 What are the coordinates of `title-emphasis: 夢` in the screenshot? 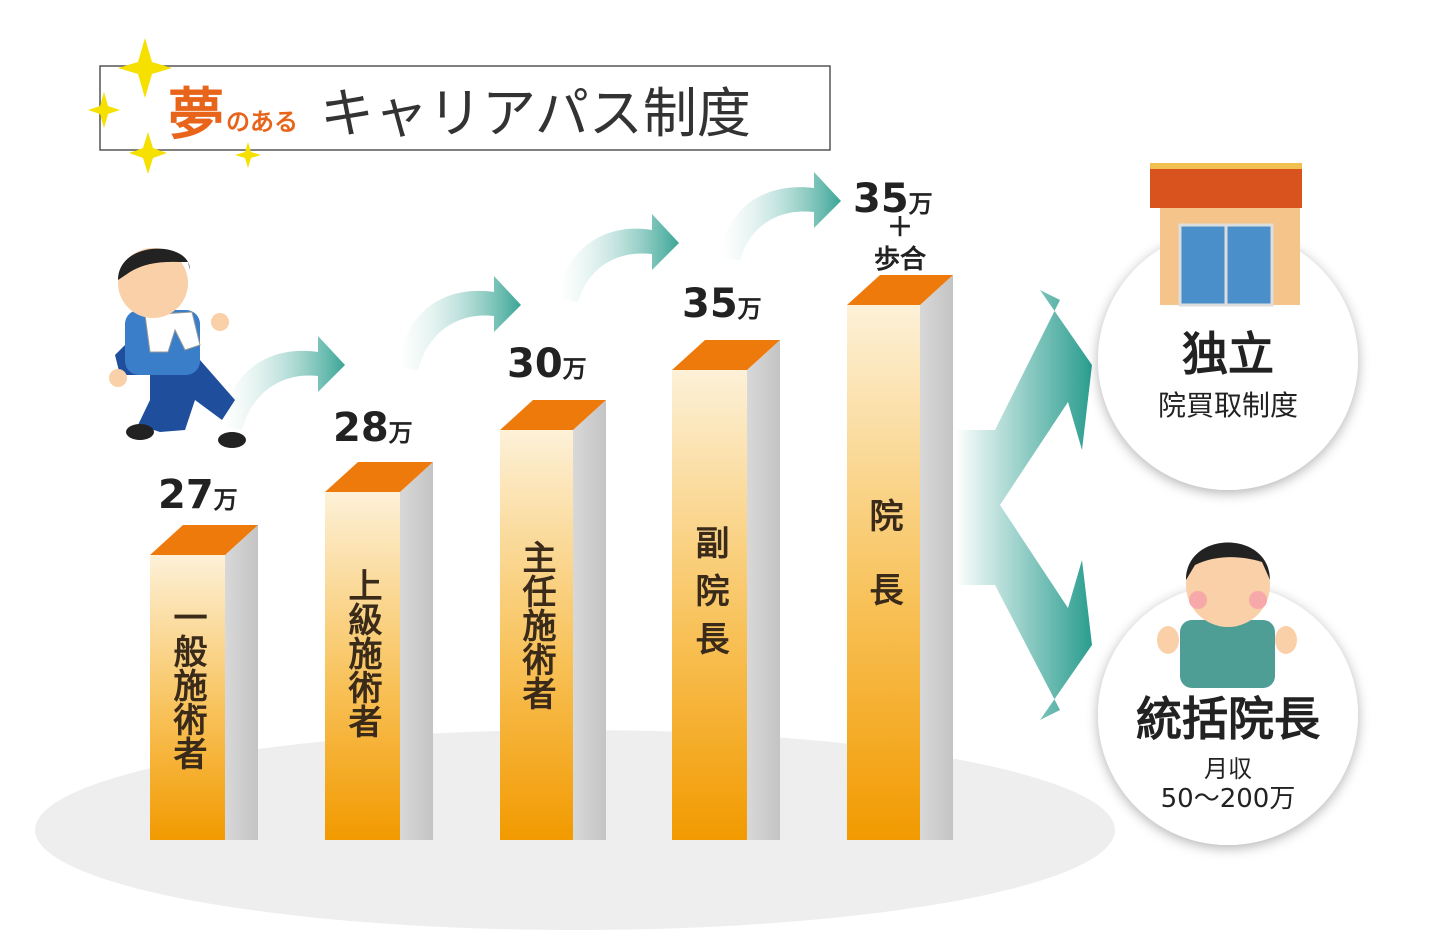 It's located at (196, 115).